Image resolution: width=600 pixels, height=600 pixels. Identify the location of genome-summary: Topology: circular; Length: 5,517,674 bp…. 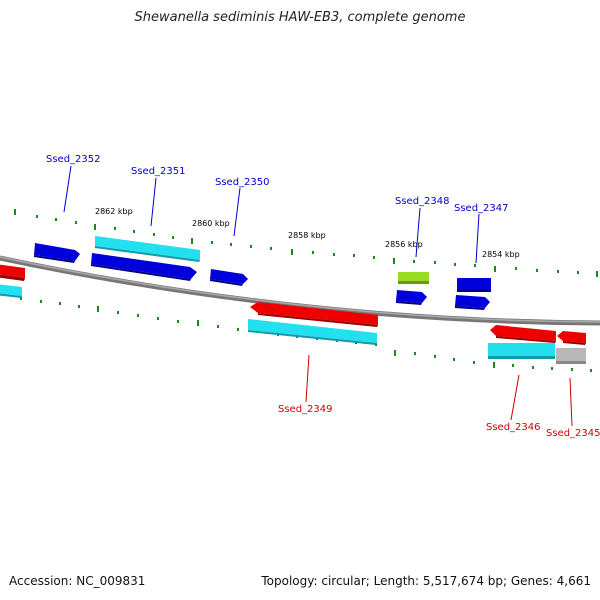
(426, 581).